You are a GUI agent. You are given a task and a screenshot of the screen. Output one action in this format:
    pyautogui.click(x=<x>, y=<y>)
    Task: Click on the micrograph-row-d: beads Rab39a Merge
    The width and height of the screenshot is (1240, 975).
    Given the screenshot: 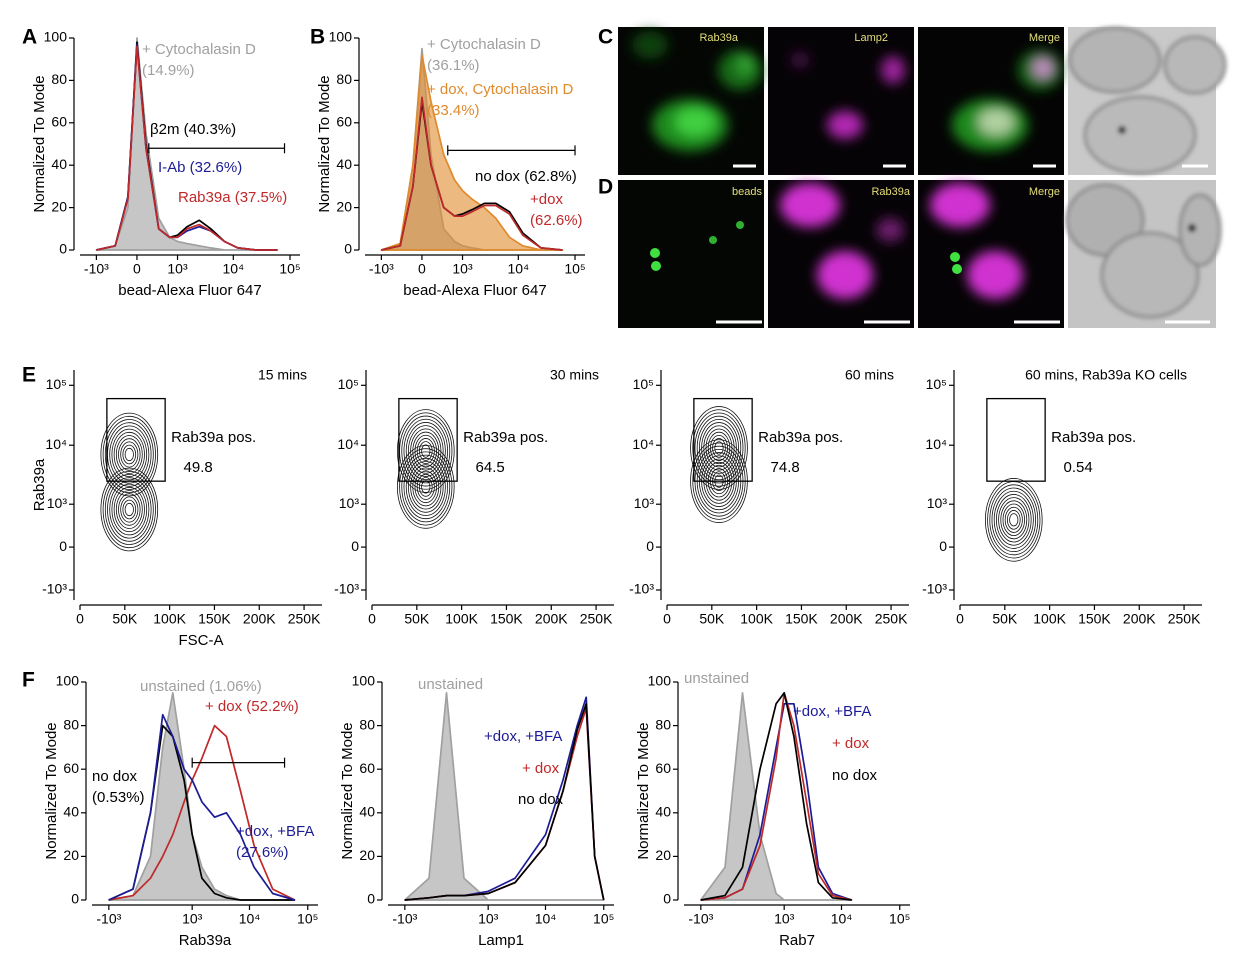 What is the action you would take?
    pyautogui.click(x=920, y=254)
    